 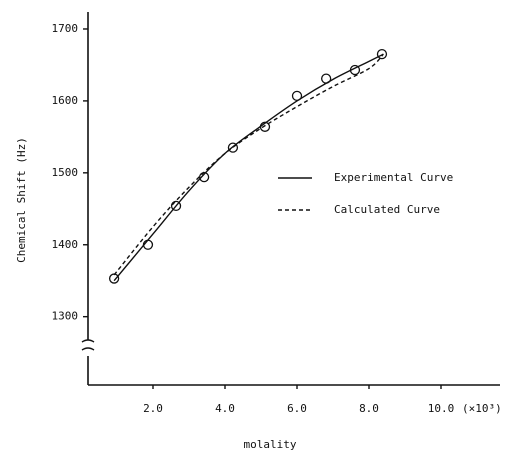 I want to click on y-tick-label: 1300, so click(x=65, y=316).